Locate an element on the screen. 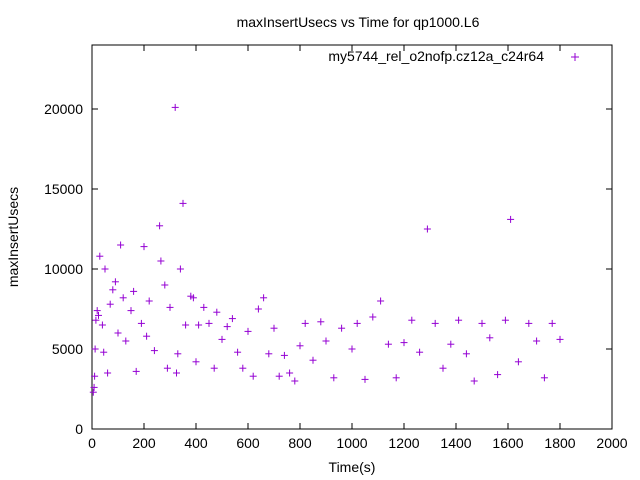 This screenshot has height=480, width=640. x-tick-label: 1000 is located at coordinates (351, 443).